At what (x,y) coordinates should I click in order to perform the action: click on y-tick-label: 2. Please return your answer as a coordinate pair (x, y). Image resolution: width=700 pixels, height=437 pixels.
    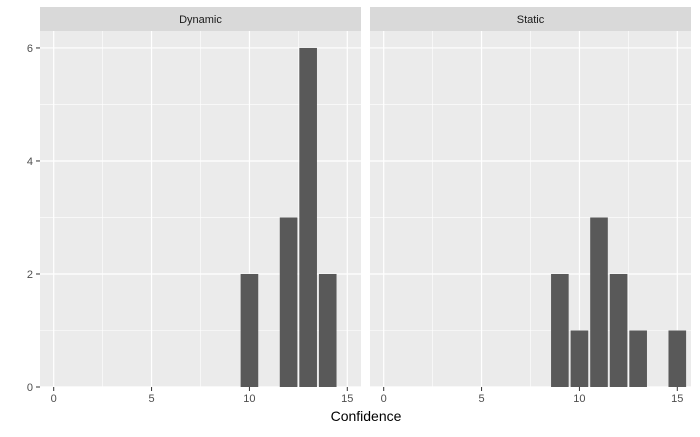
    Looking at the image, I should click on (30, 275).